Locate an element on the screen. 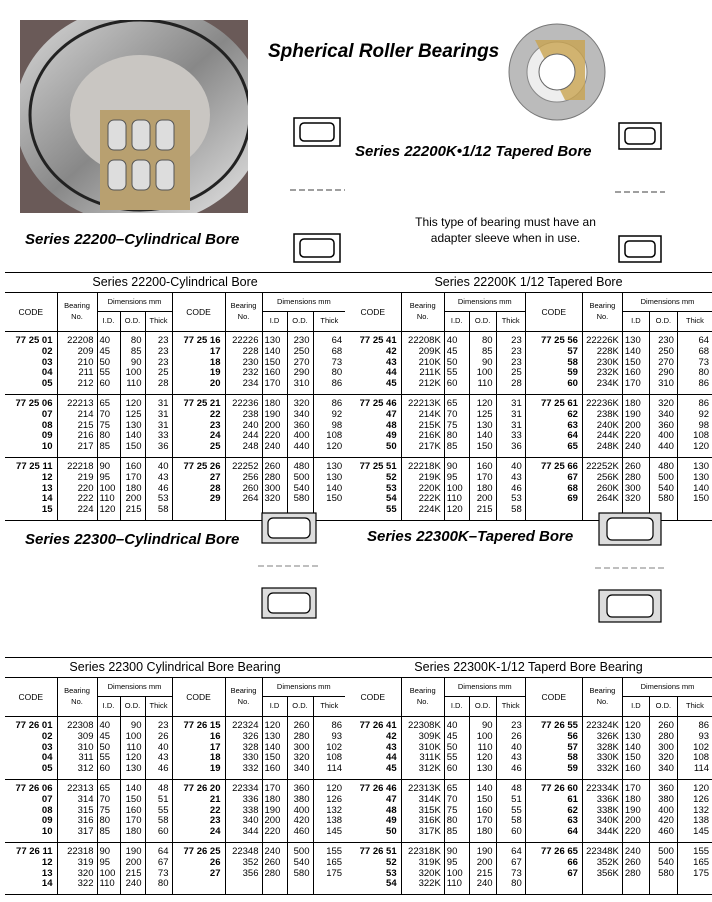 This screenshot has width=712, height=902. cell-bearing-no: 212K is located at coordinates (423, 386).